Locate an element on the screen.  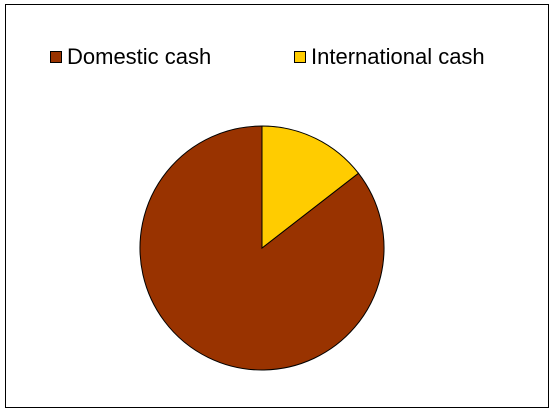
legend-swatch-domestic-cash is located at coordinates (56, 57).